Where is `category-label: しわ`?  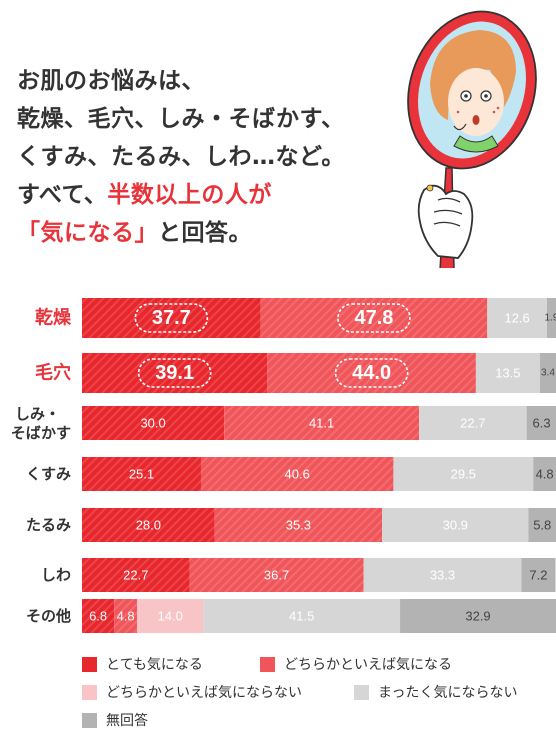 category-label: しわ is located at coordinates (56, 575).